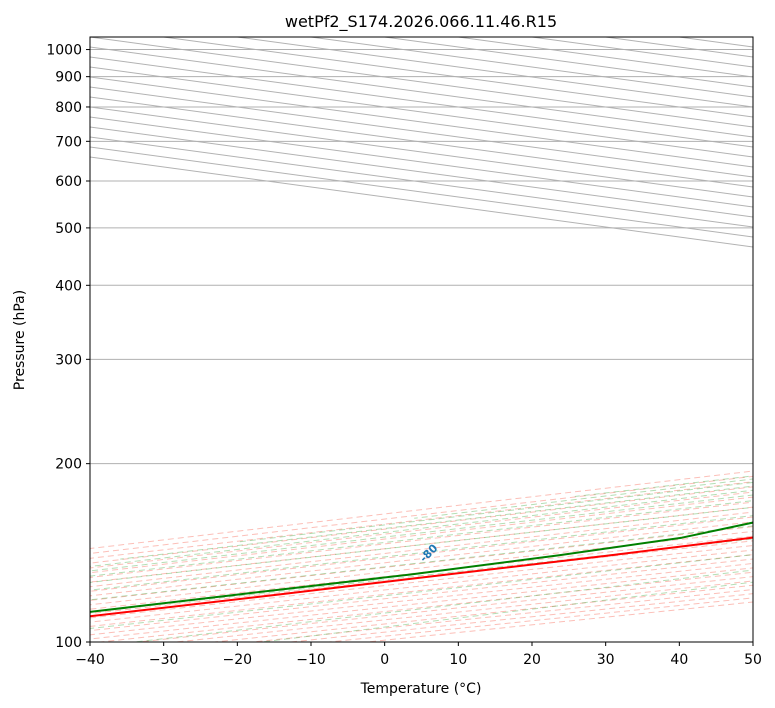  I want to click on y-tick-label: 500, so click(68, 229).